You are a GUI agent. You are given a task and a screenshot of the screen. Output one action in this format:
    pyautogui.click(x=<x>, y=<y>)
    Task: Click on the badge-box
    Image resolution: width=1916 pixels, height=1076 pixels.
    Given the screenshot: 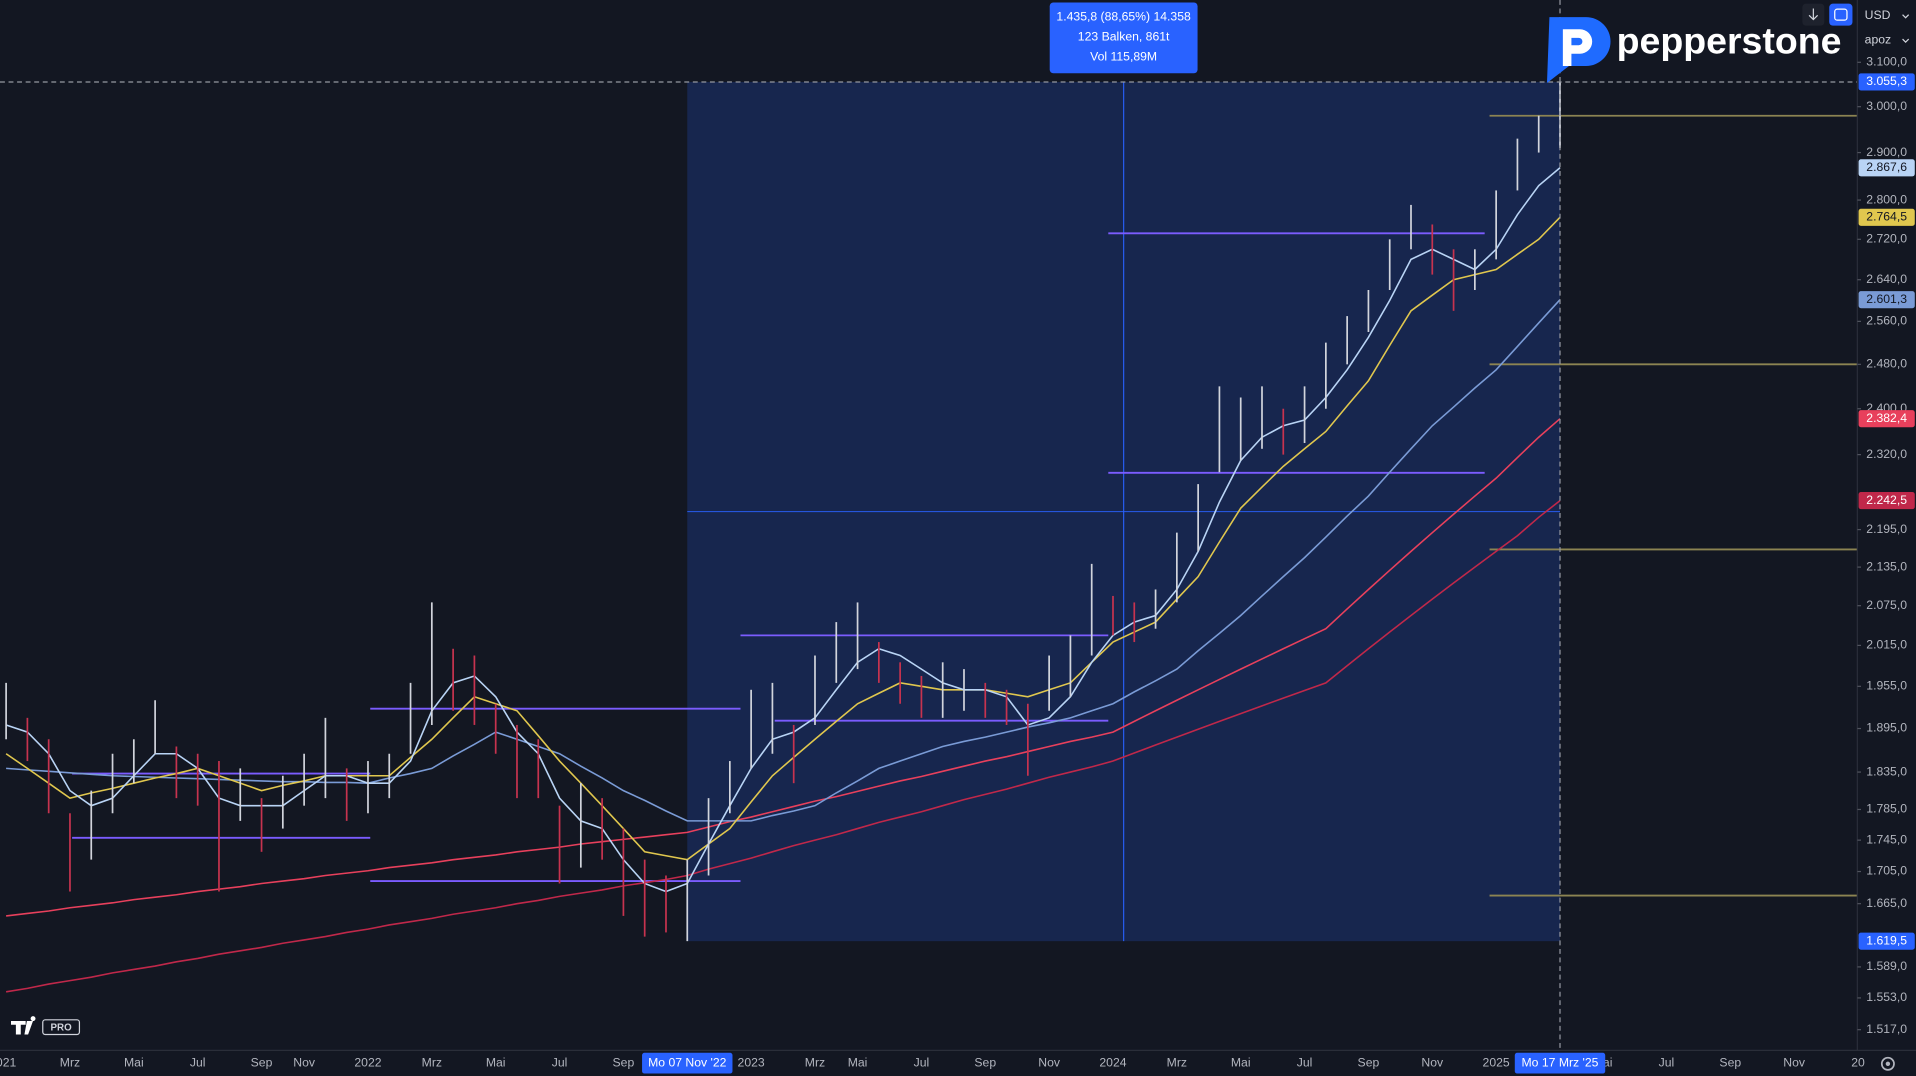 What is the action you would take?
    pyautogui.click(x=61, y=1027)
    